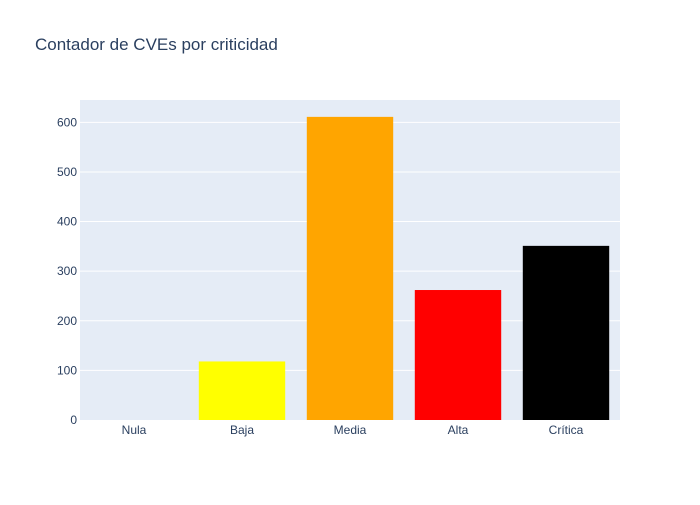  Describe the element at coordinates (67, 122) in the screenshot. I see `y-tick-label: 600` at that location.